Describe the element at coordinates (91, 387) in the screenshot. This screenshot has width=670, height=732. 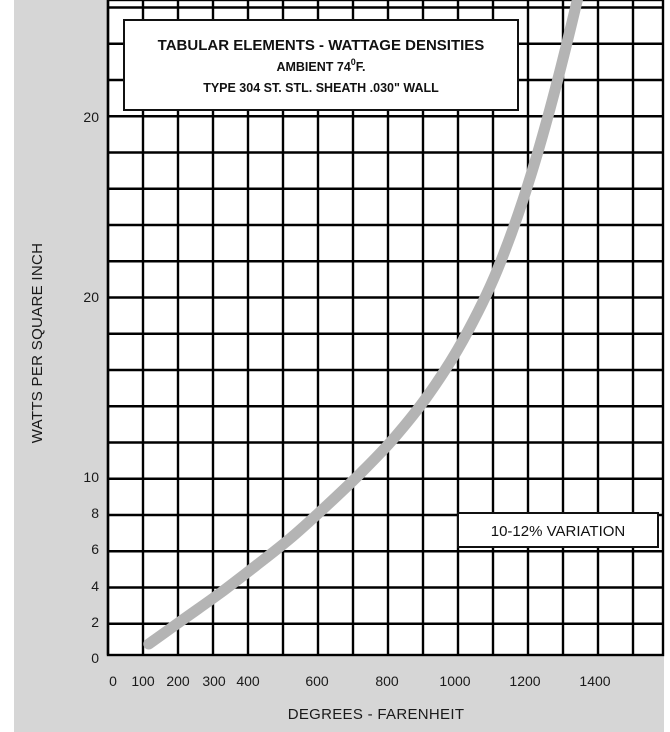
I see `y-tick-labels: 0 2 4 6 8 10 20 20` at that location.